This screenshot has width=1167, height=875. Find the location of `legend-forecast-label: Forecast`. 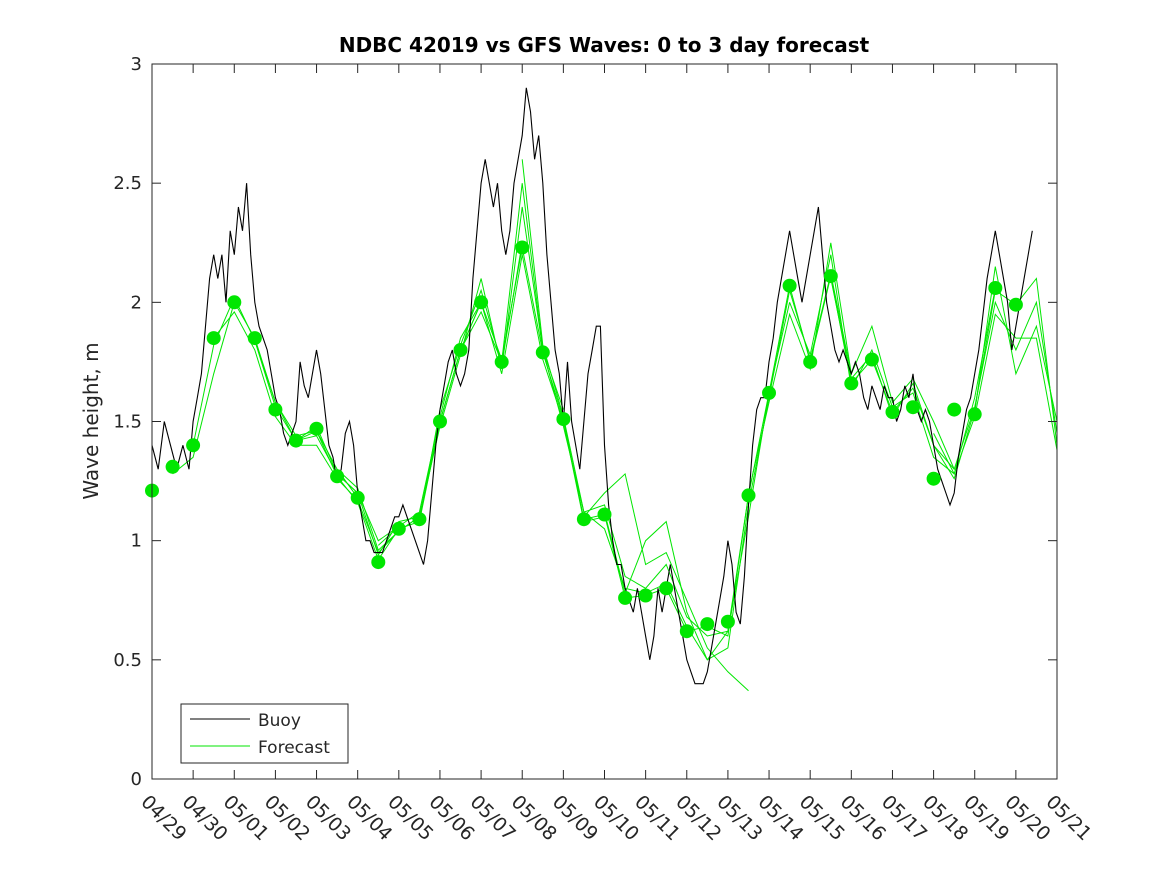

legend-forecast-label: Forecast is located at coordinates (294, 748).